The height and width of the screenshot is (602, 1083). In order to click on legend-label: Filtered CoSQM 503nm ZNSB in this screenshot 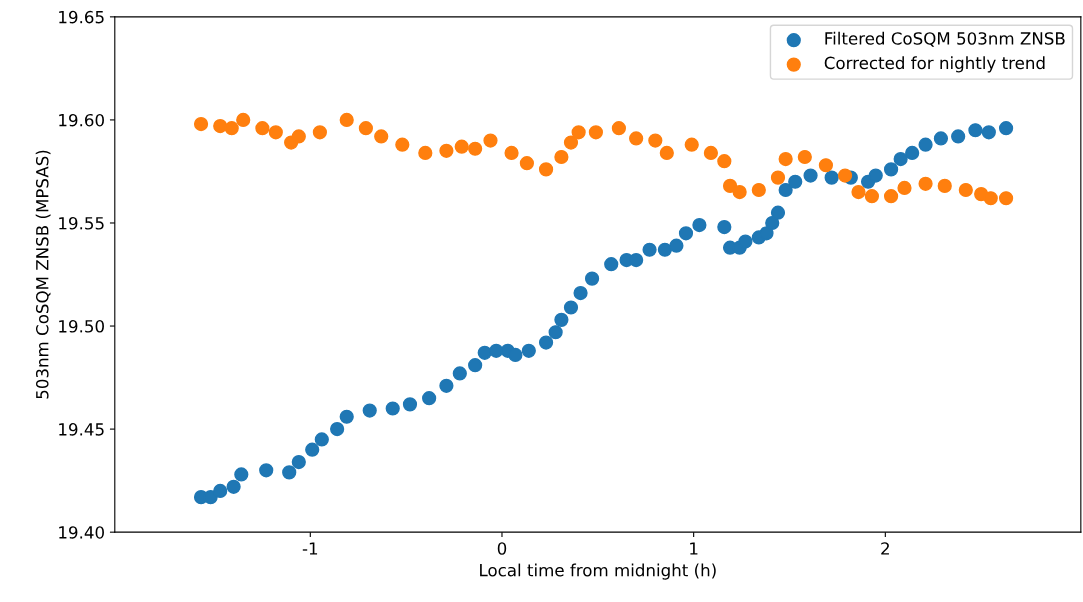, I will do `click(945, 39)`.